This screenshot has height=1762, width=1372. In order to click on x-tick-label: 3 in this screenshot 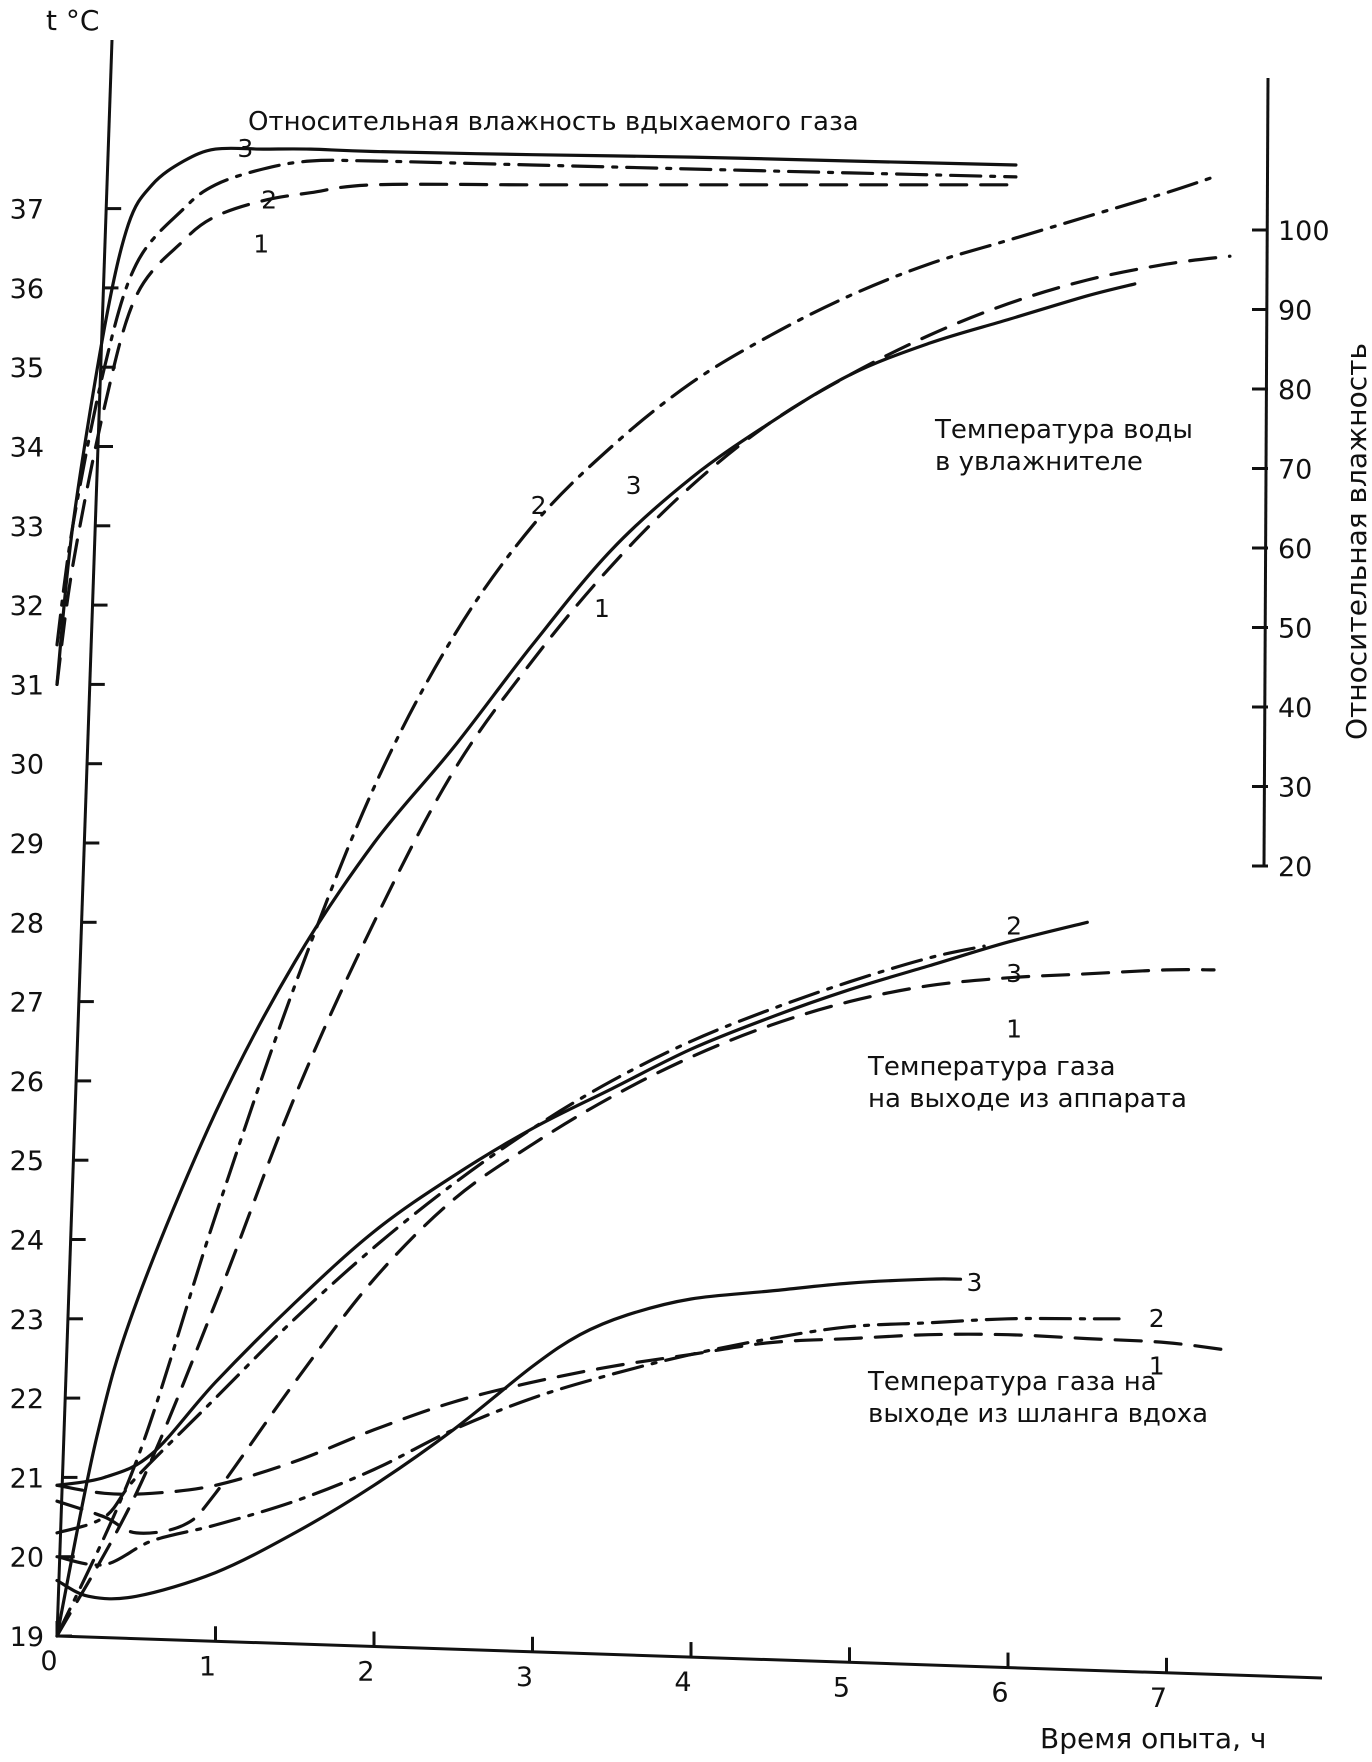, I will do `click(524, 1677)`.